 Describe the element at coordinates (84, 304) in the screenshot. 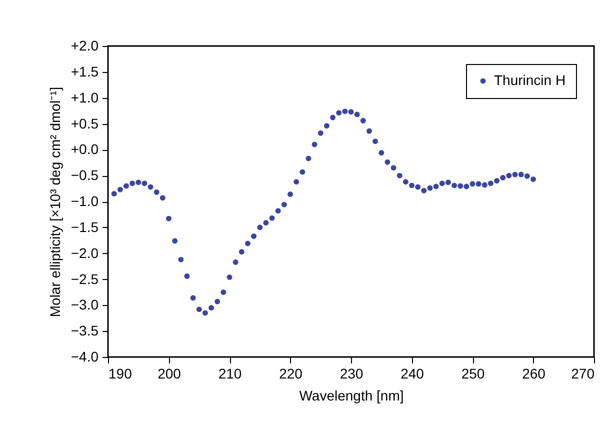

I see `y-tick-label: −3.0` at that location.